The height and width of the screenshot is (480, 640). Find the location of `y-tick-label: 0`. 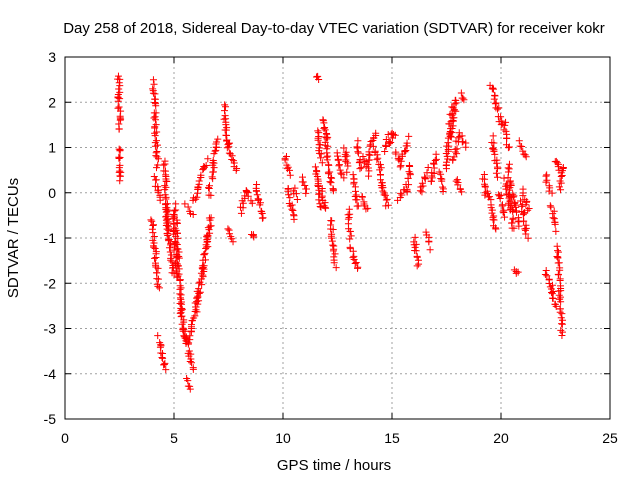

y-tick-label: 0 is located at coordinates (52, 193).